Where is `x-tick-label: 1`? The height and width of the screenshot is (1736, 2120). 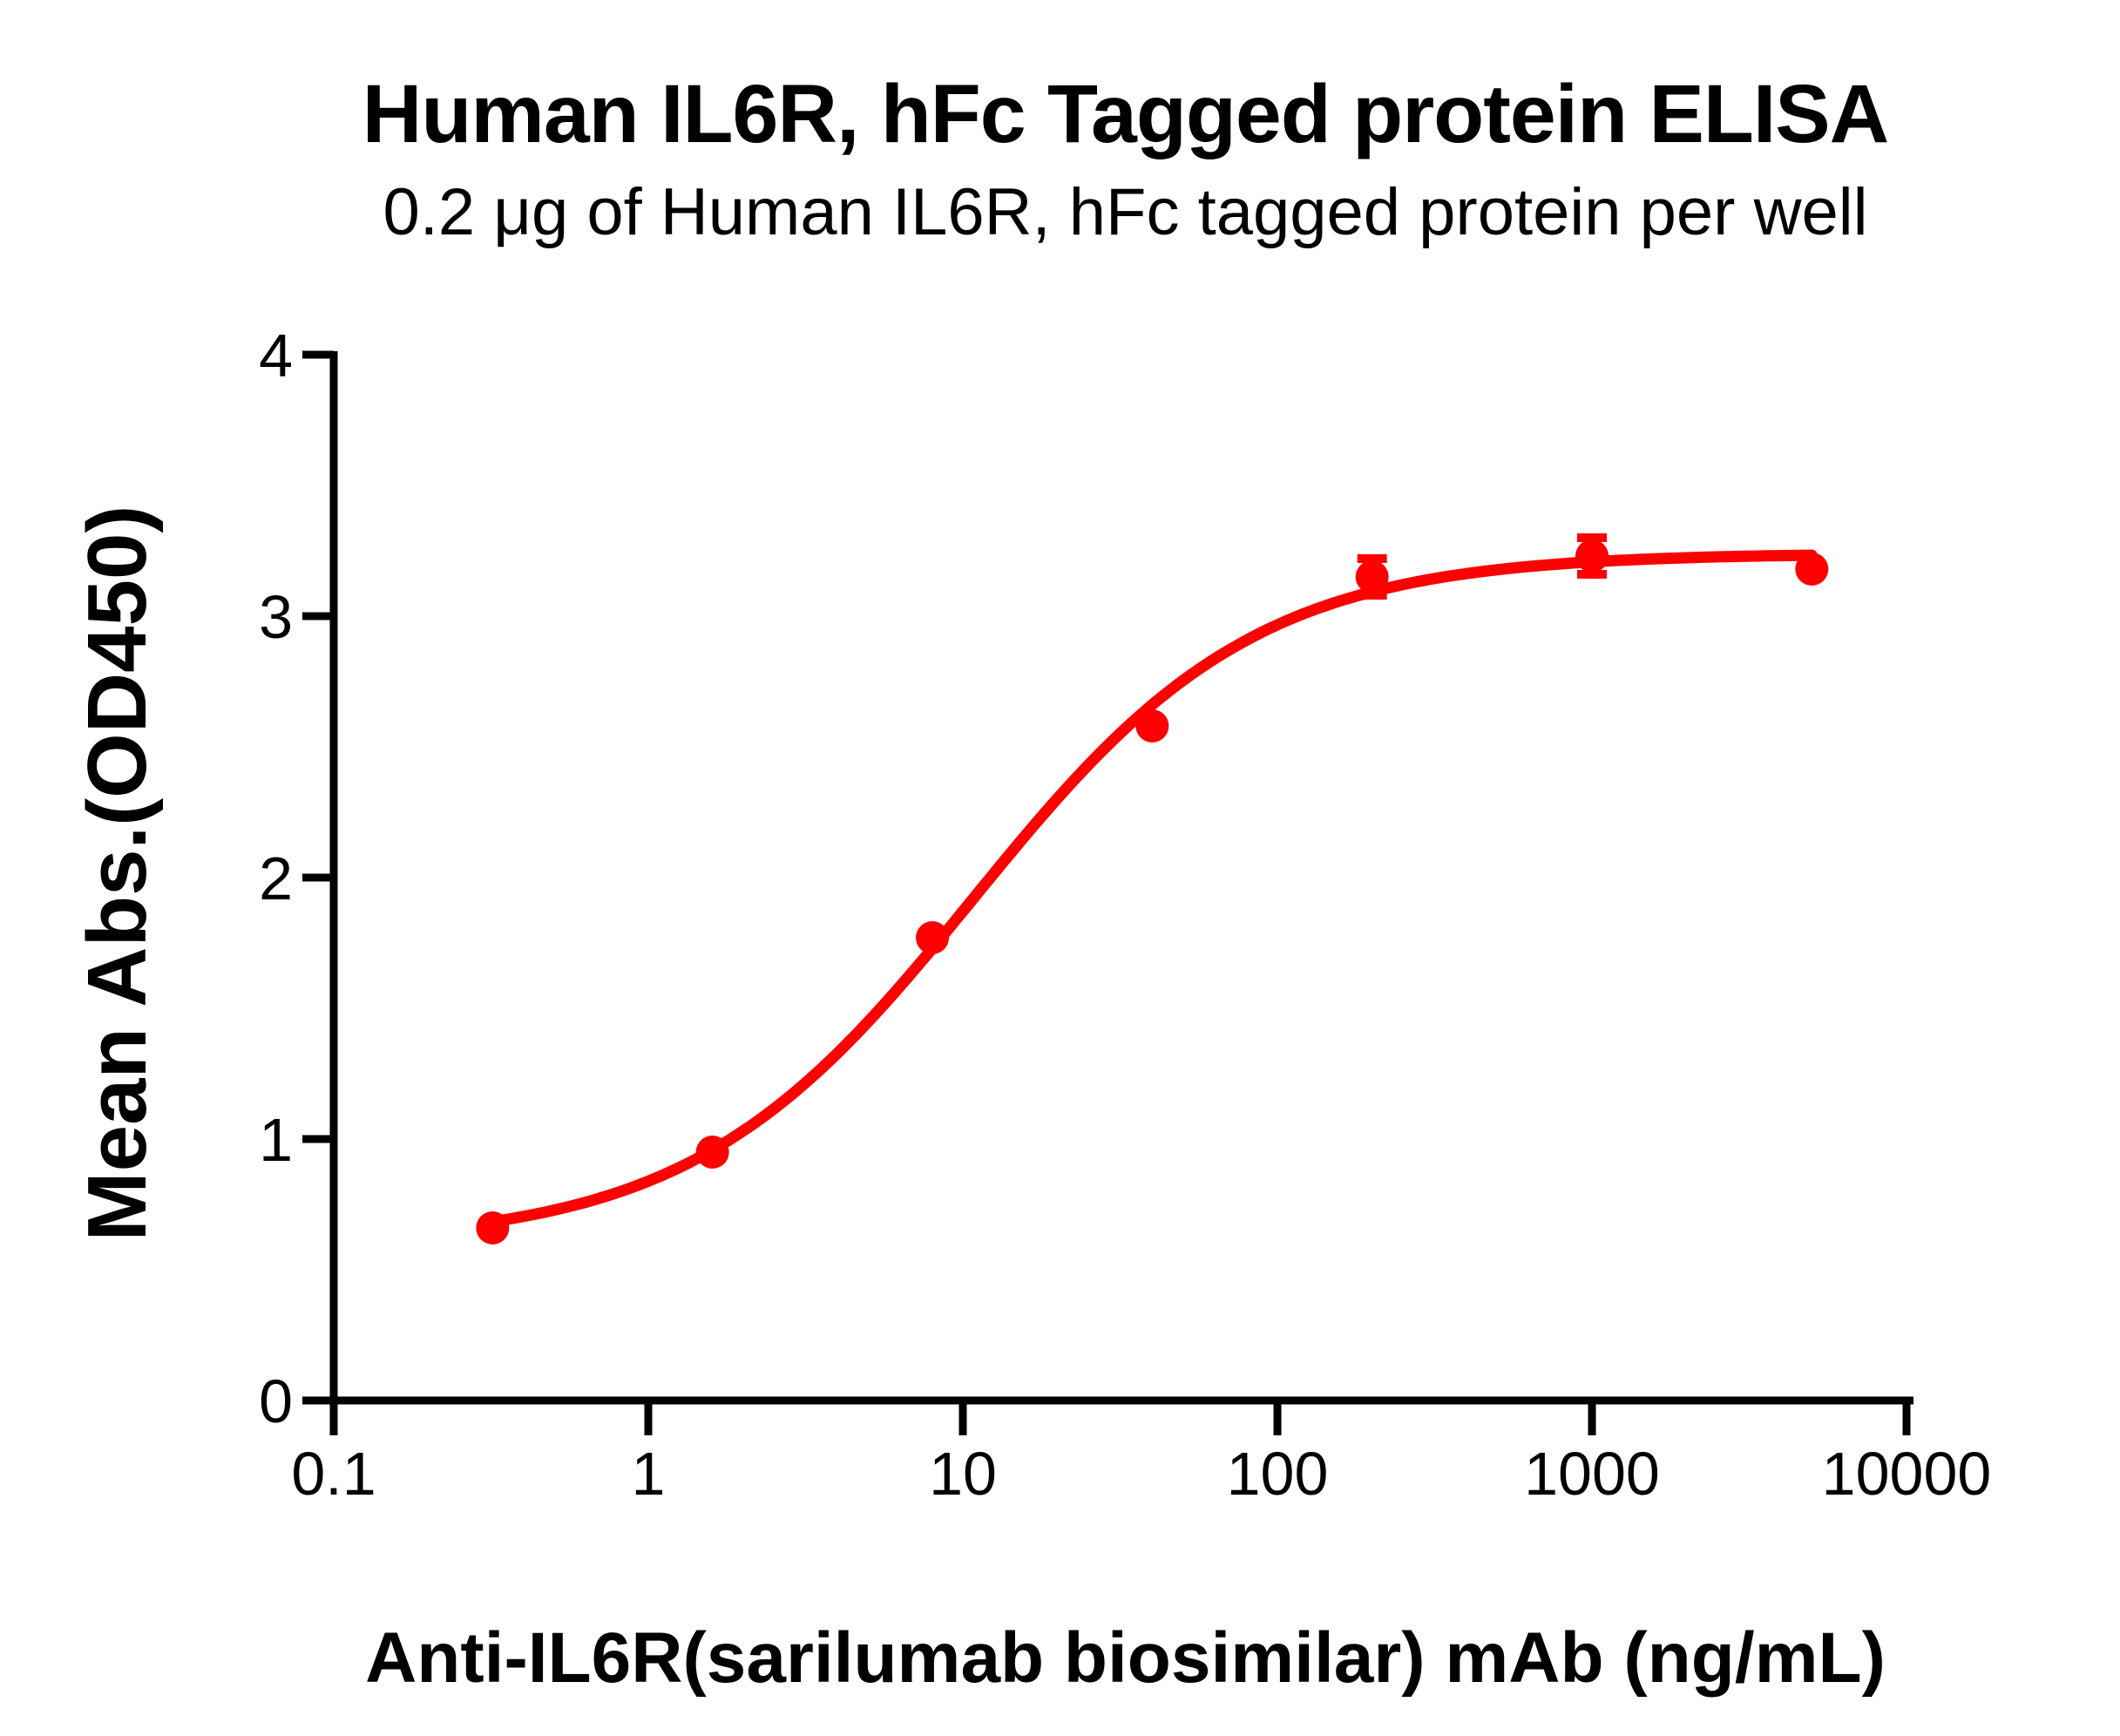 x-tick-label: 1 is located at coordinates (649, 1474).